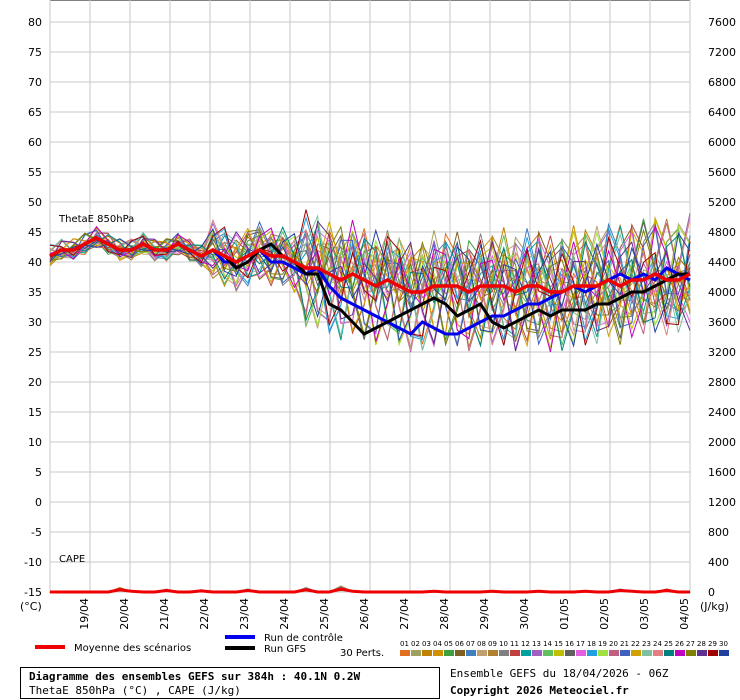 The height and width of the screenshot is (700, 740). I want to click on y-tick-left: 35, so click(35, 292).